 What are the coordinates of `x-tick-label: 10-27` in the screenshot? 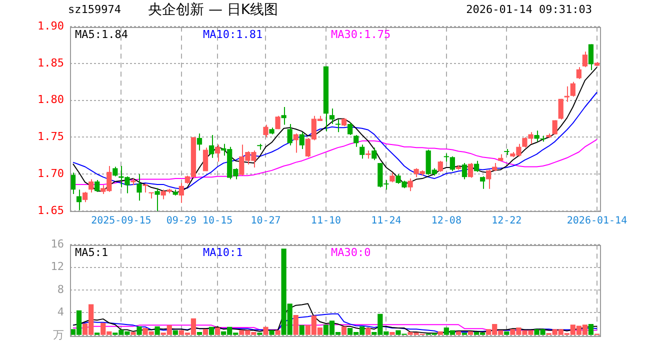 It's located at (265, 221).